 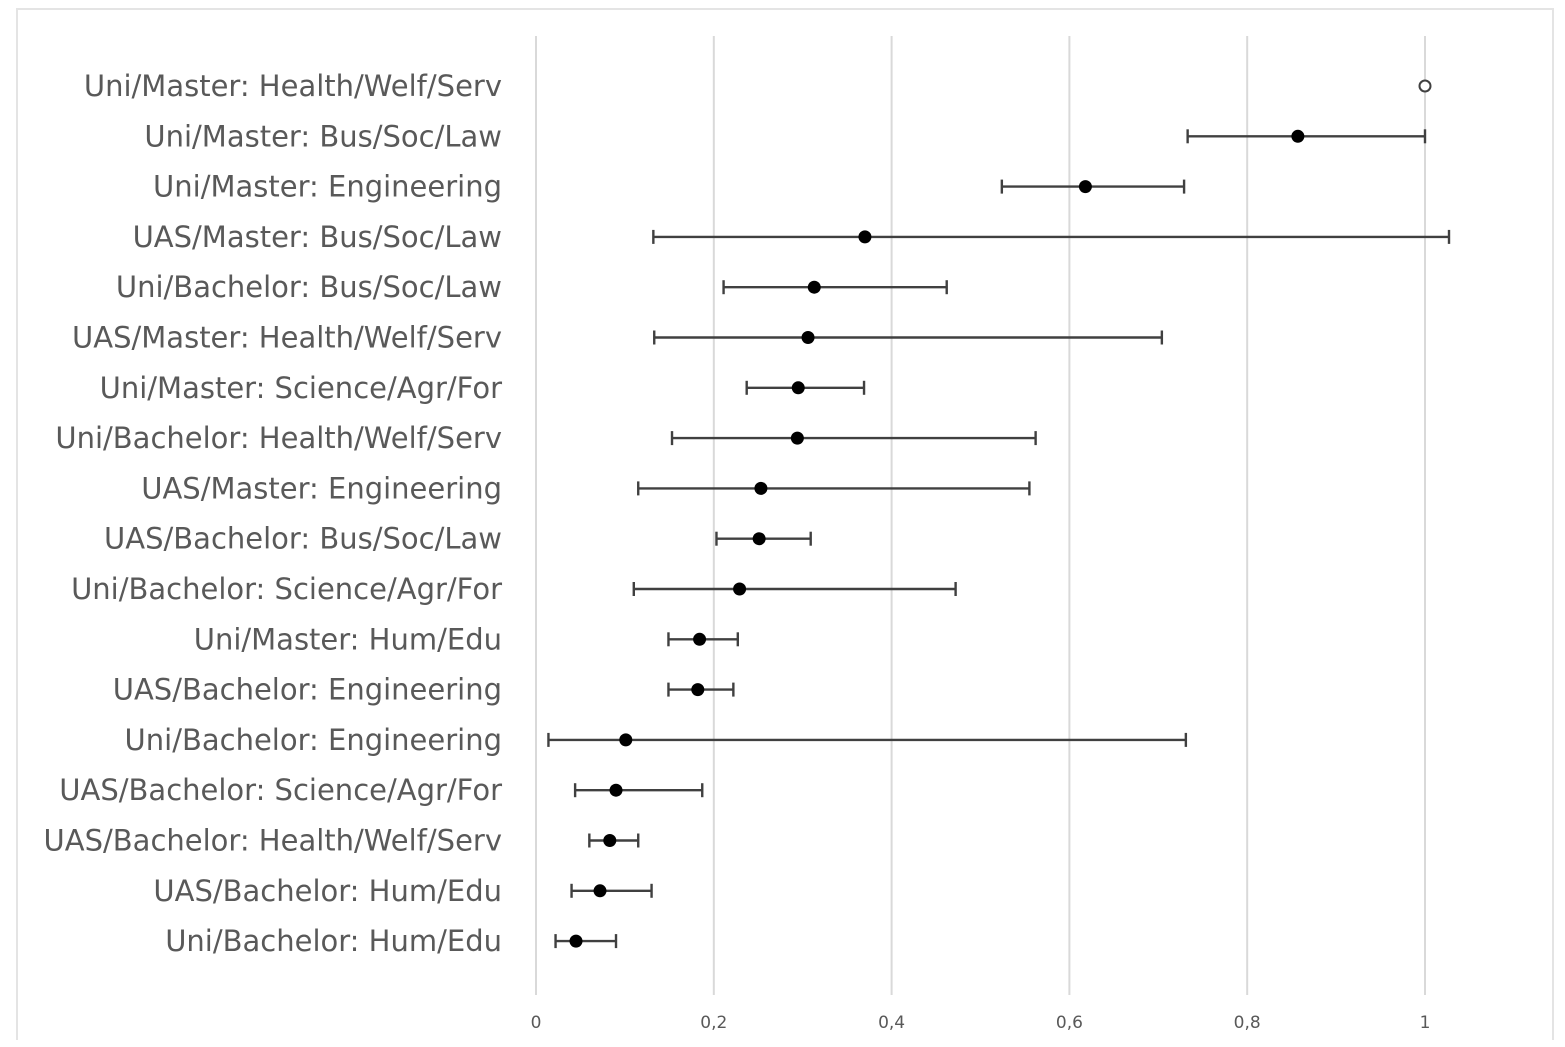 I want to click on category-label: Uni/Bachelor: Health/Welf/Serv, so click(x=278, y=438).